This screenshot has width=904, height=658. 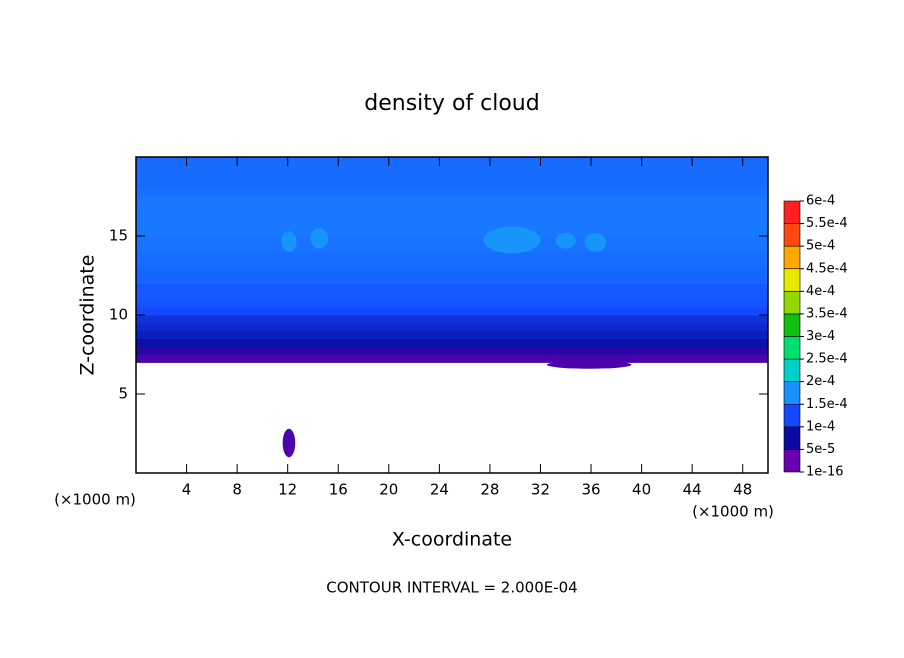 What do you see at coordinates (827, 268) in the screenshot?
I see `colorbar-label: 4.5e-4` at bounding box center [827, 268].